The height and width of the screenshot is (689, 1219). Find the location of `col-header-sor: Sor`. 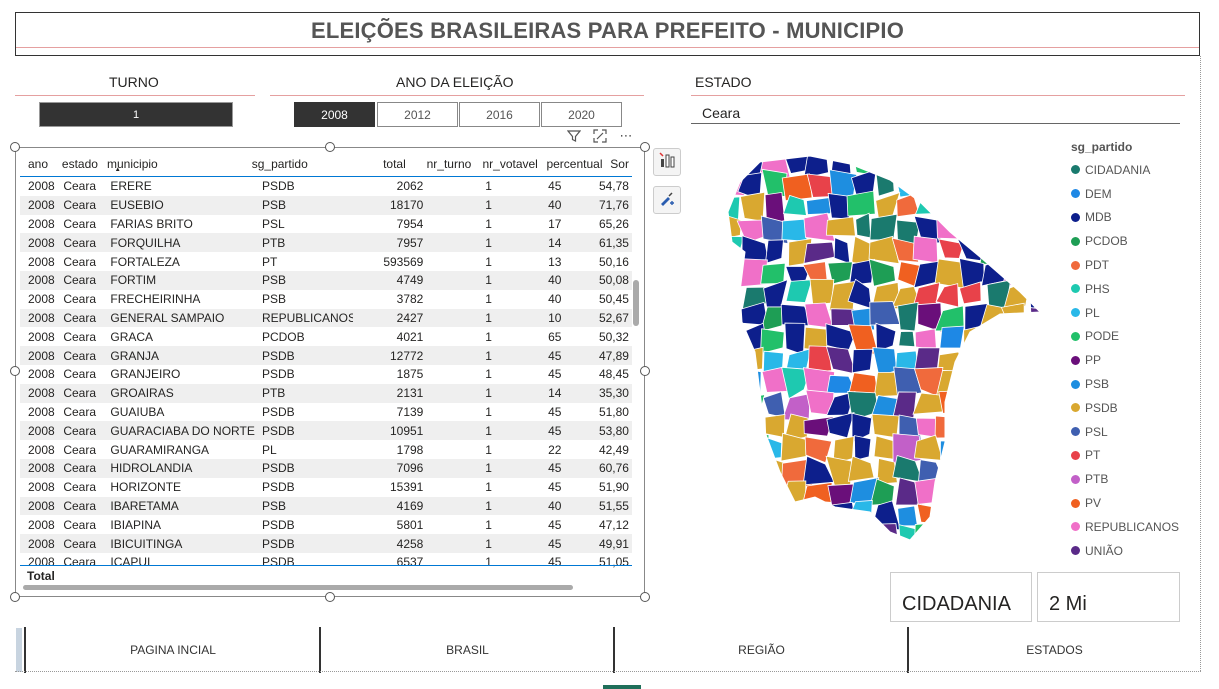

col-header-sor: Sor is located at coordinates (619, 164).